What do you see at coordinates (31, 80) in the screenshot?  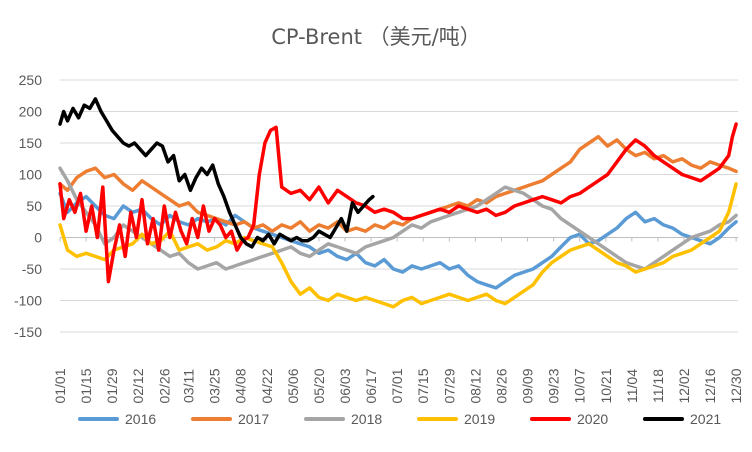 I see `y-tick-label: 250` at bounding box center [31, 80].